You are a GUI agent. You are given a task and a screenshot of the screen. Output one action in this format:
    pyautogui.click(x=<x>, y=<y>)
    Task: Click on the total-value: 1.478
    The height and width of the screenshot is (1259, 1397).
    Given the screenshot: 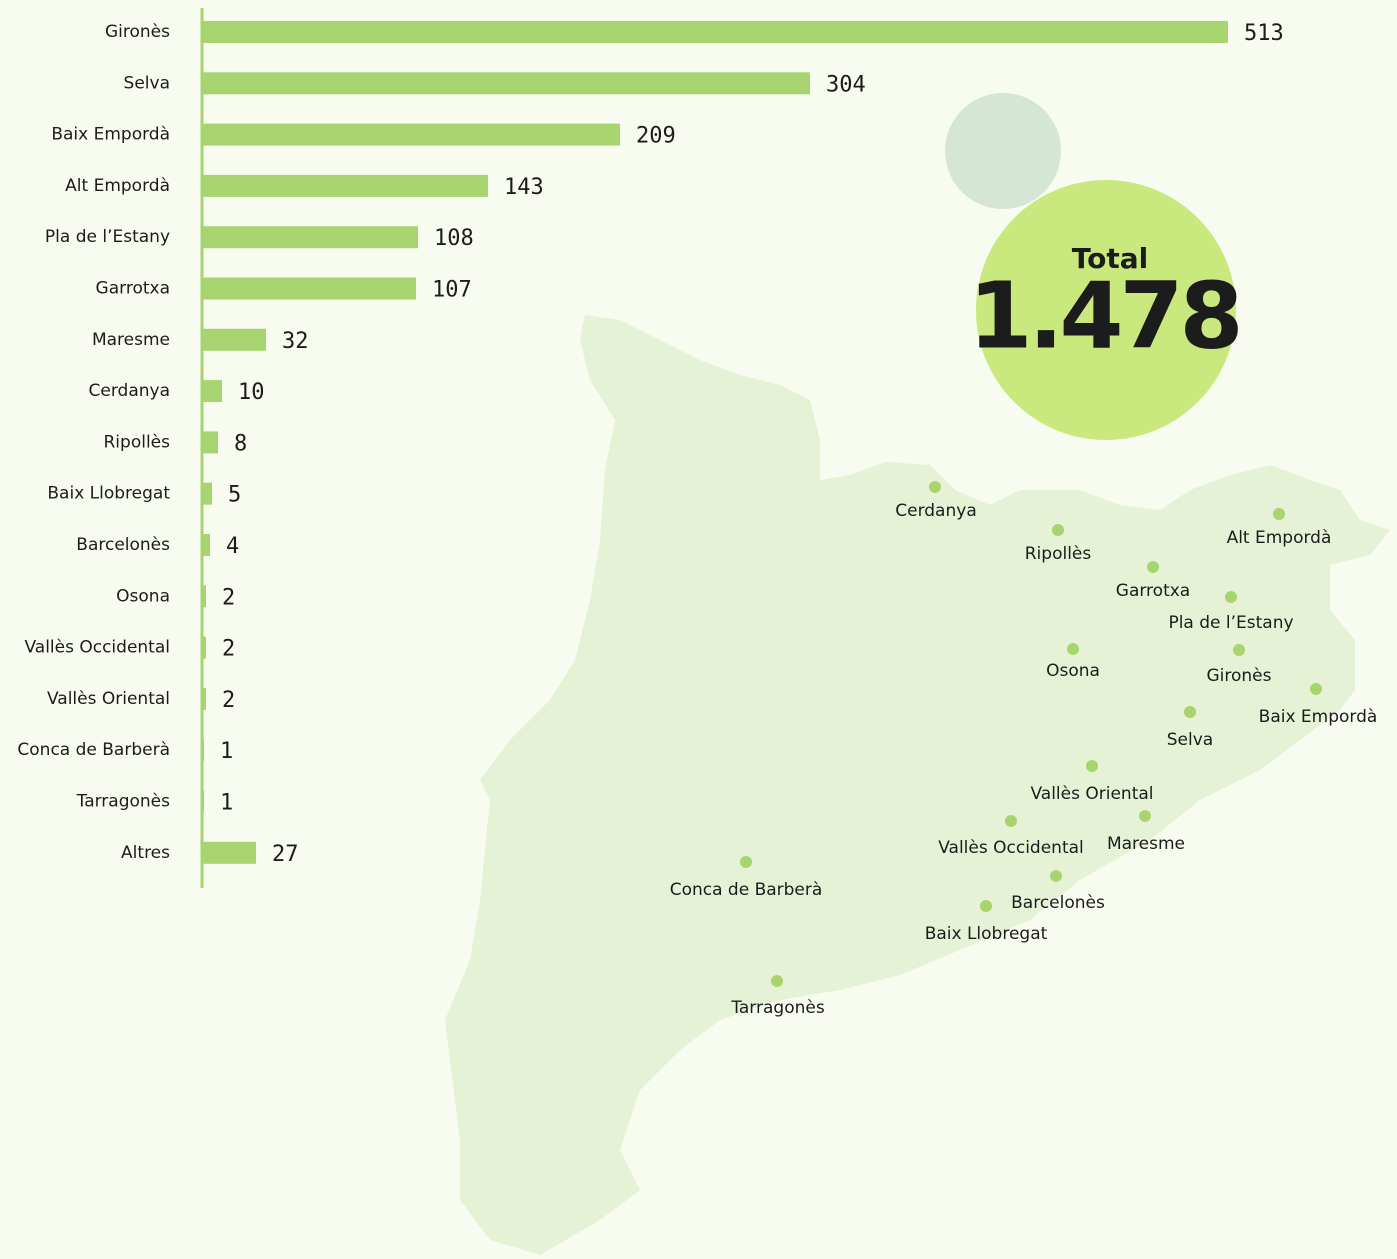 What is the action you would take?
    pyautogui.click(x=1103, y=315)
    